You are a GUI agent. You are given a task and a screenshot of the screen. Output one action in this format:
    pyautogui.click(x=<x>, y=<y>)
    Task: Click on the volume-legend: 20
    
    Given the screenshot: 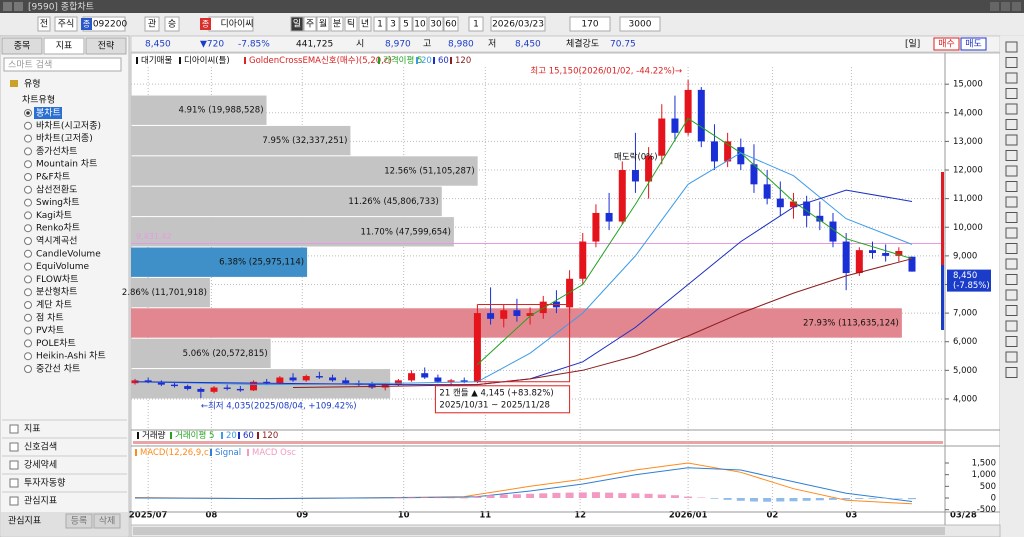 What is the action you would take?
    pyautogui.click(x=231, y=436)
    